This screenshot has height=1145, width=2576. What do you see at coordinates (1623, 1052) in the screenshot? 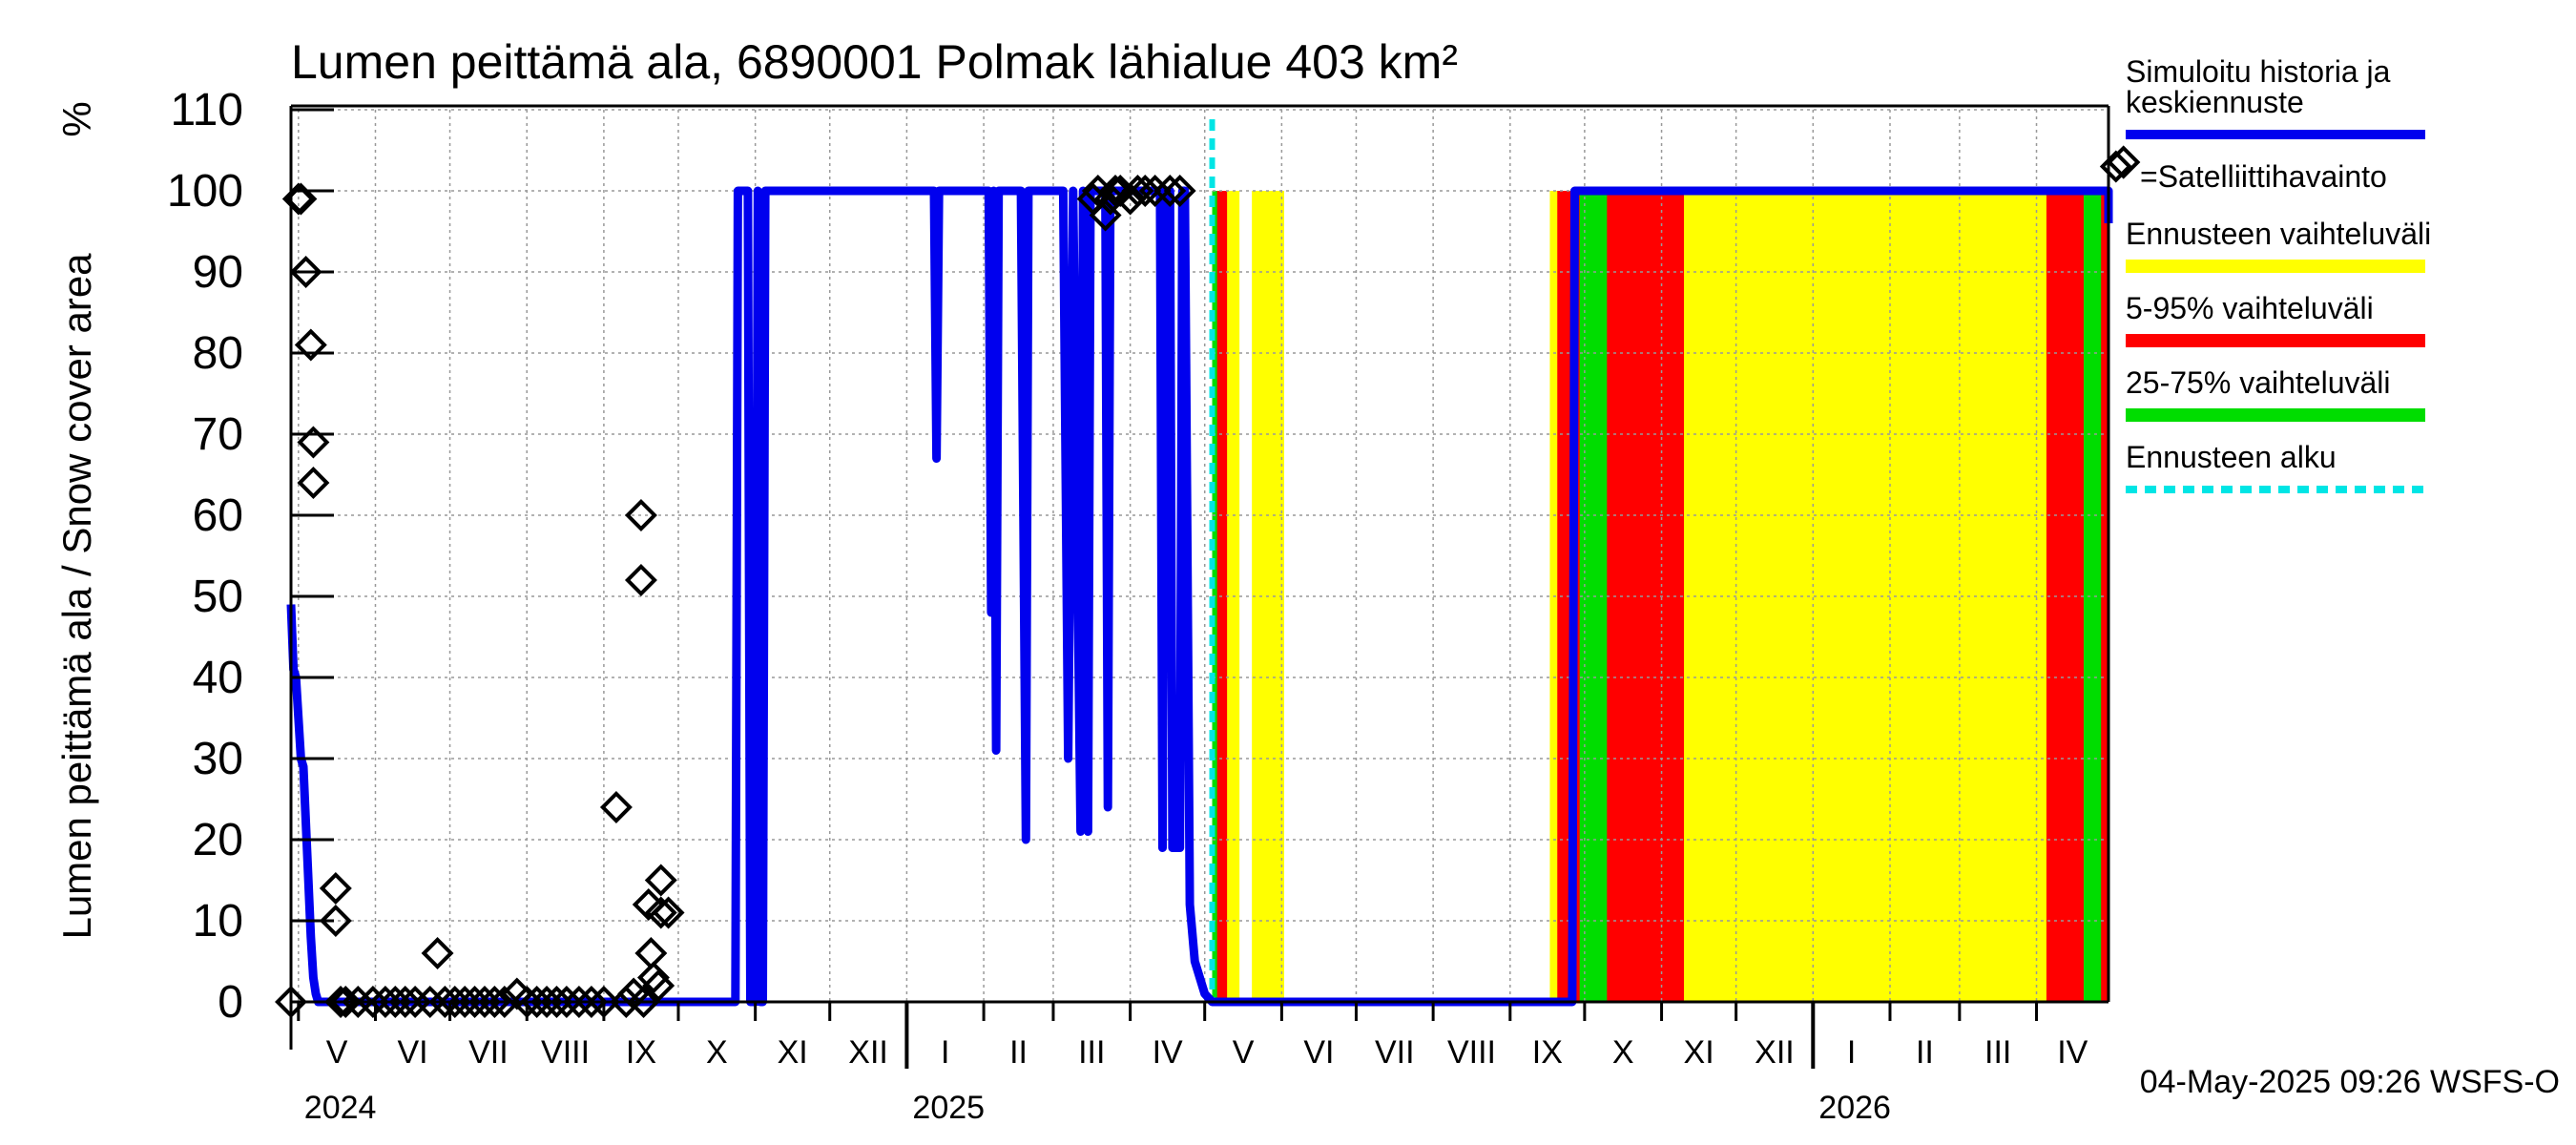
I see `x-tick-label-17: X` at bounding box center [1623, 1052].